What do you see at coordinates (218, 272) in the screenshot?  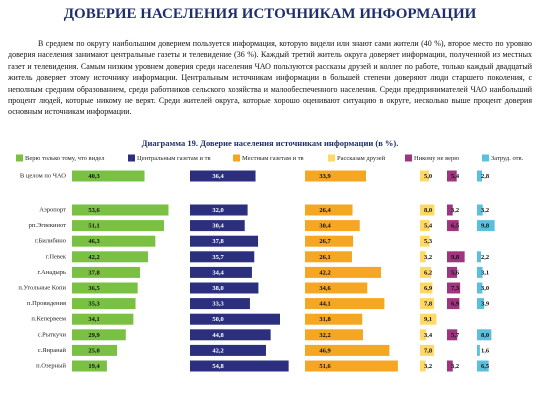 I see `value-label: 34,4` at bounding box center [218, 272].